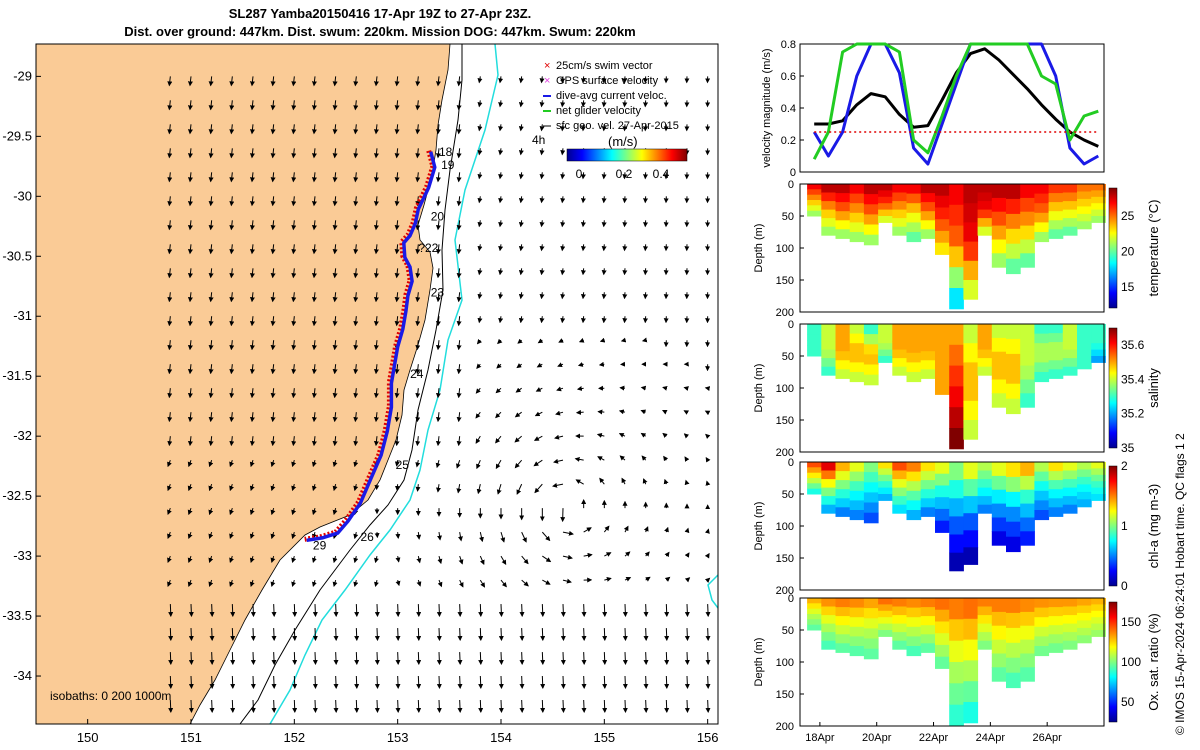 This screenshot has height=750, width=1200. I want to click on velocity-ylabel: velocity magnitude (m/s), so click(767, 107).